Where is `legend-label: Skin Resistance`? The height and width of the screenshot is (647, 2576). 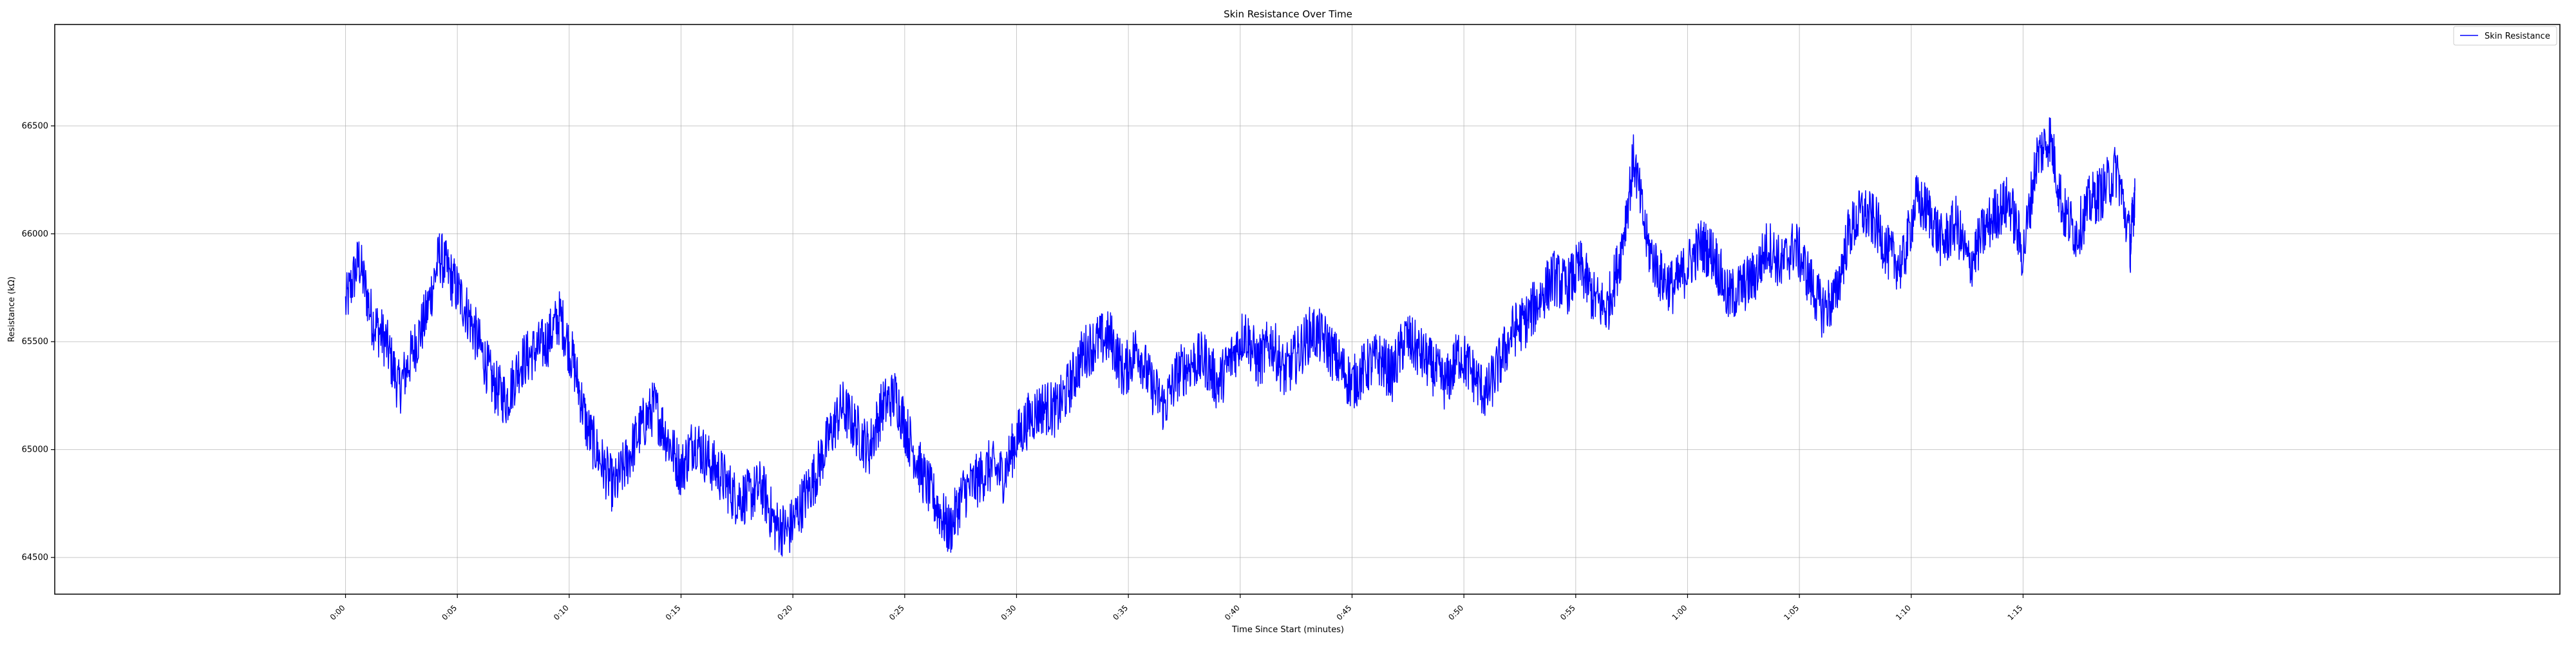
legend-label: Skin Resistance is located at coordinates (2518, 36).